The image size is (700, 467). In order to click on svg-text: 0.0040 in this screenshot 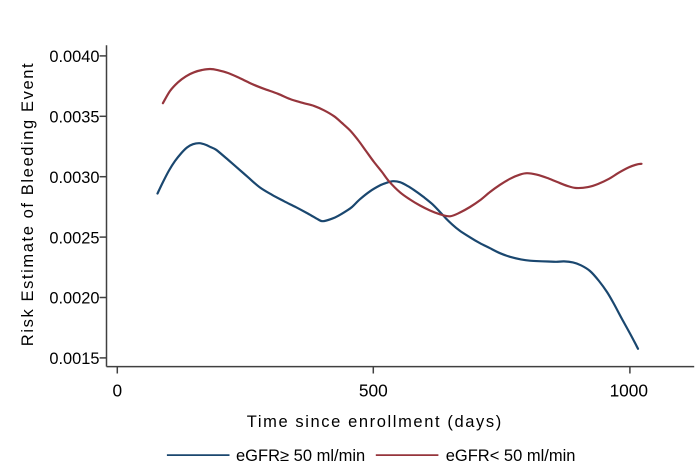, I will do `click(74, 57)`.